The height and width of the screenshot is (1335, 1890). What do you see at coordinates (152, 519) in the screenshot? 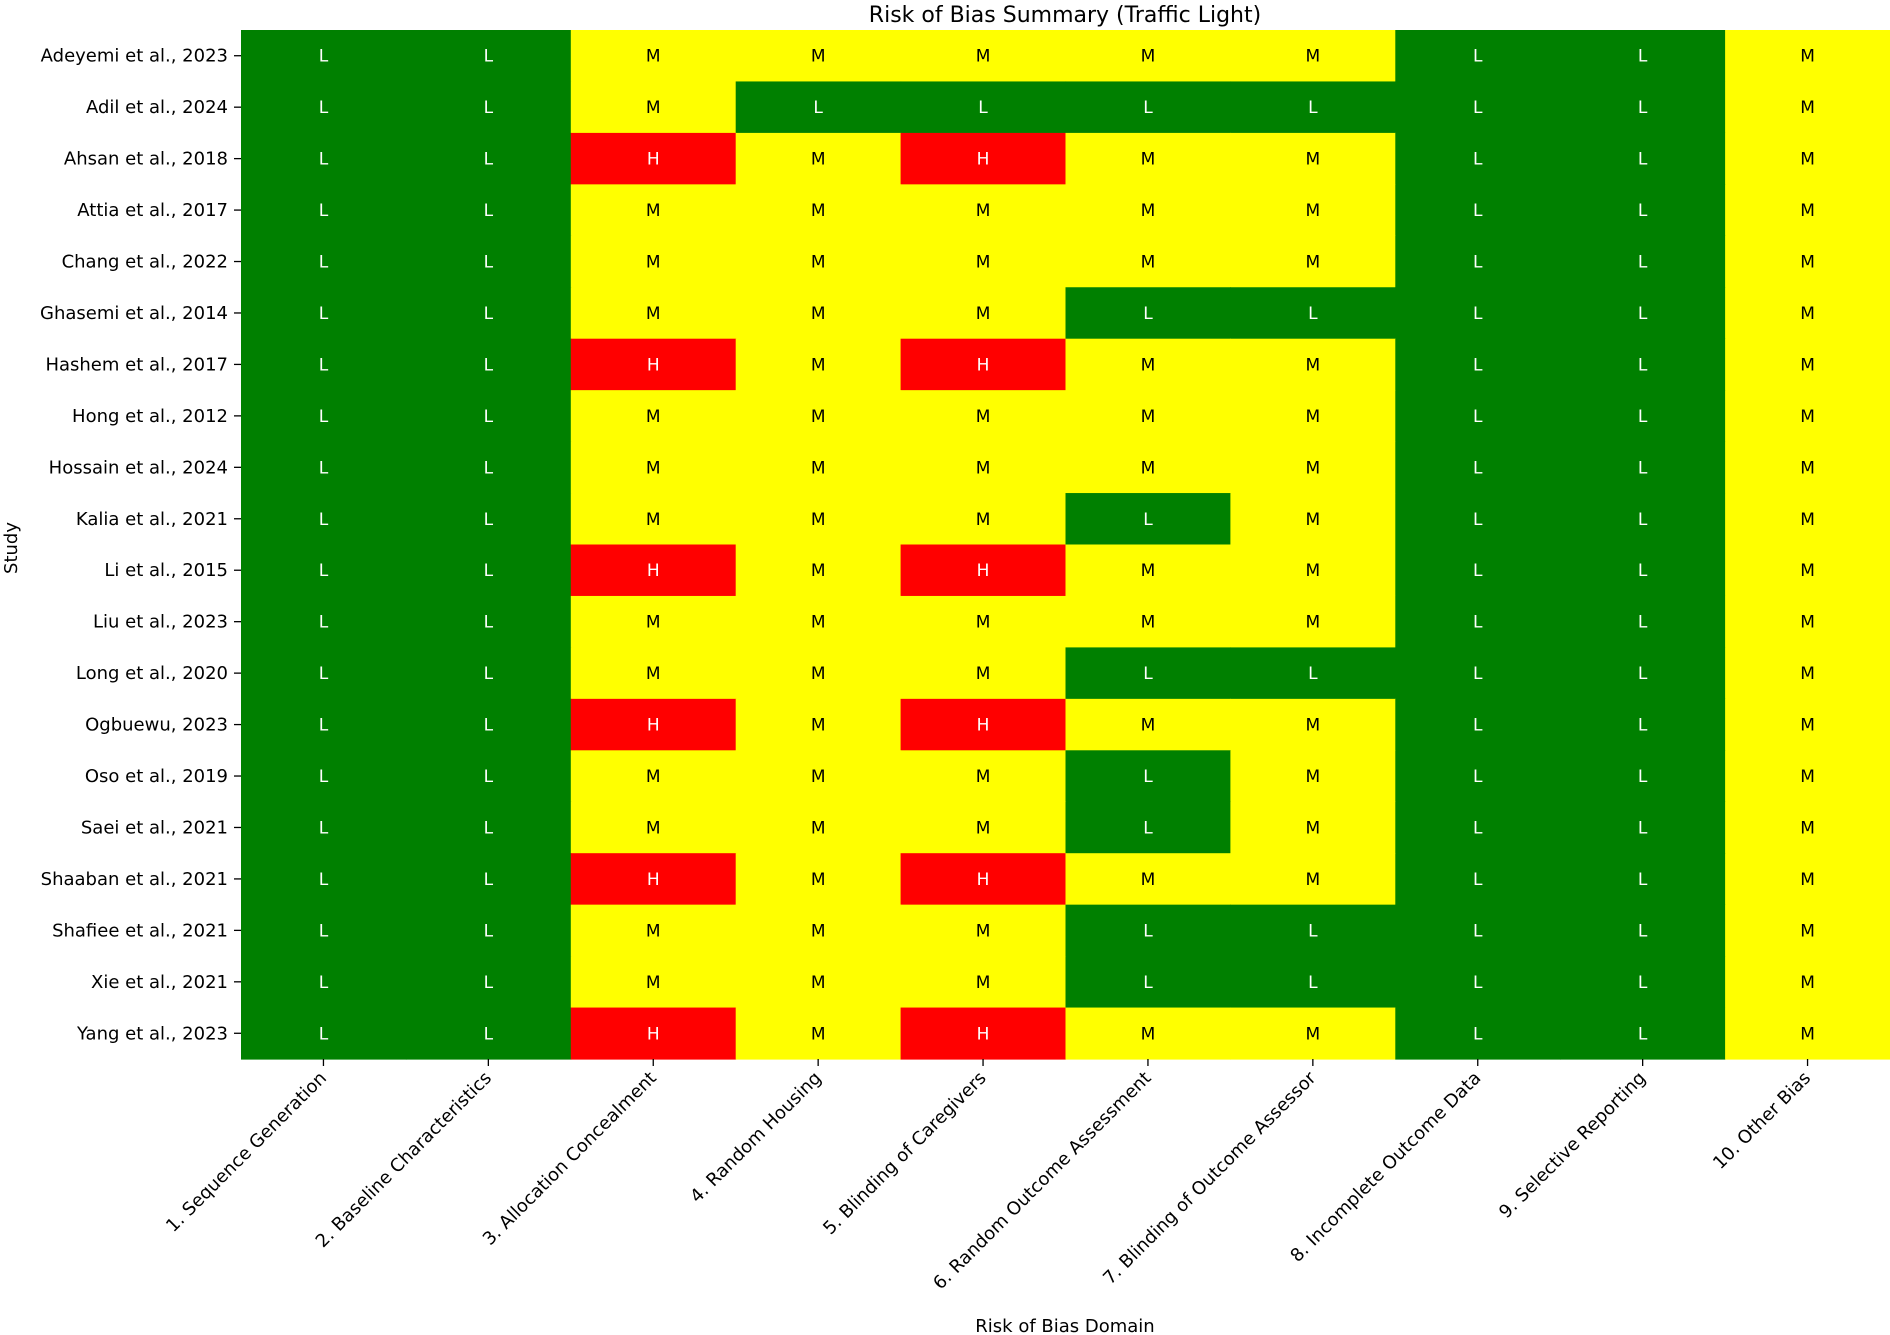
I see `y-tick-label: Kalia et al., 2021` at bounding box center [152, 519].